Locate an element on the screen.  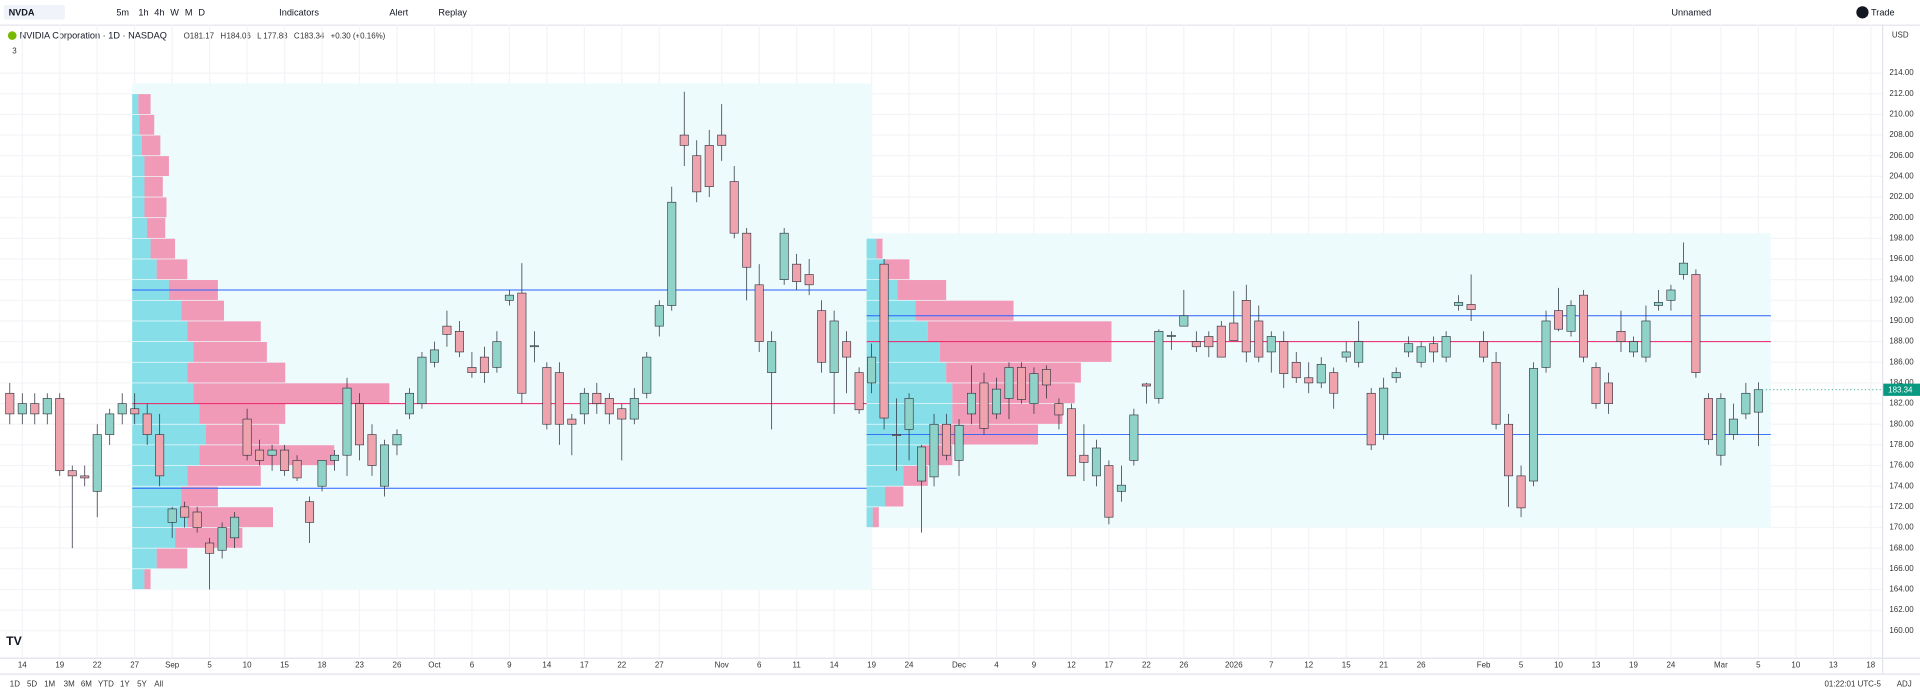
legend-letter: C is located at coordinates (297, 35).